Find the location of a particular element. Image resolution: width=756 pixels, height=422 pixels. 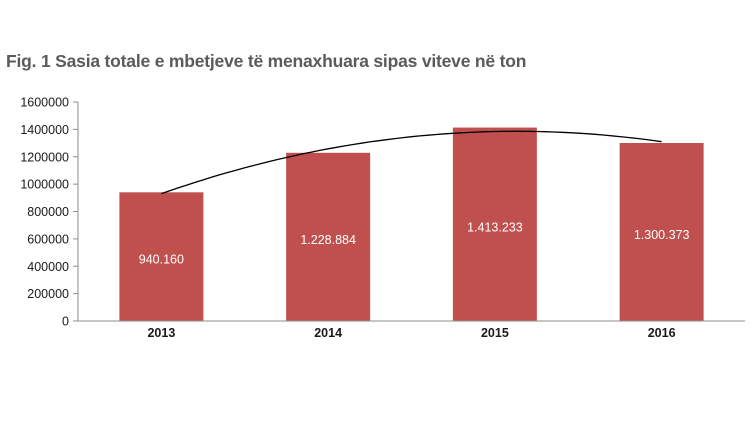

trendline-curve is located at coordinates (411, 162).